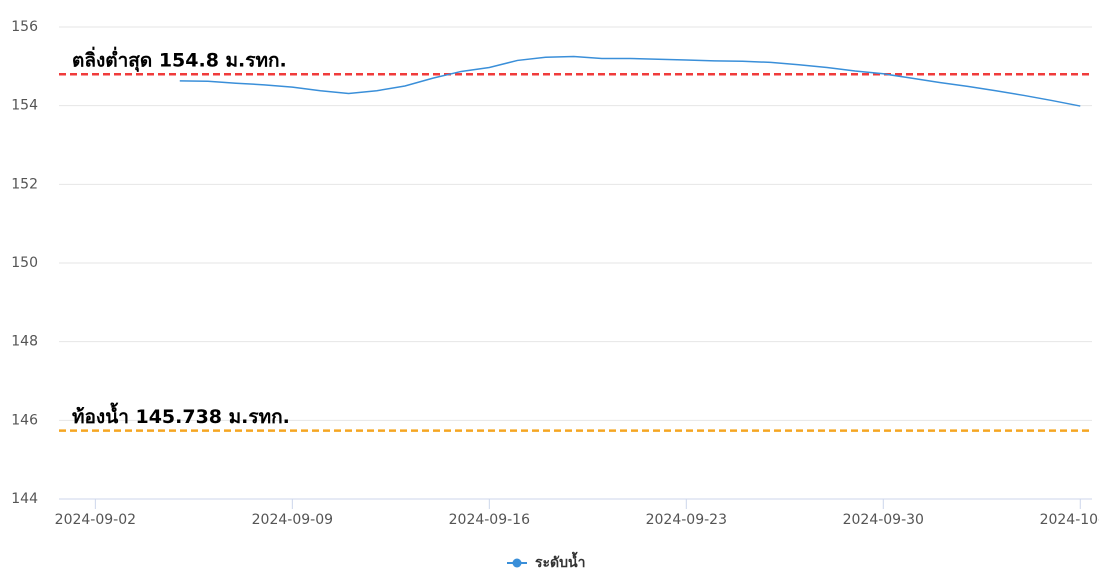  What do you see at coordinates (630, 81) in the screenshot?
I see `data-line` at bounding box center [630, 81].